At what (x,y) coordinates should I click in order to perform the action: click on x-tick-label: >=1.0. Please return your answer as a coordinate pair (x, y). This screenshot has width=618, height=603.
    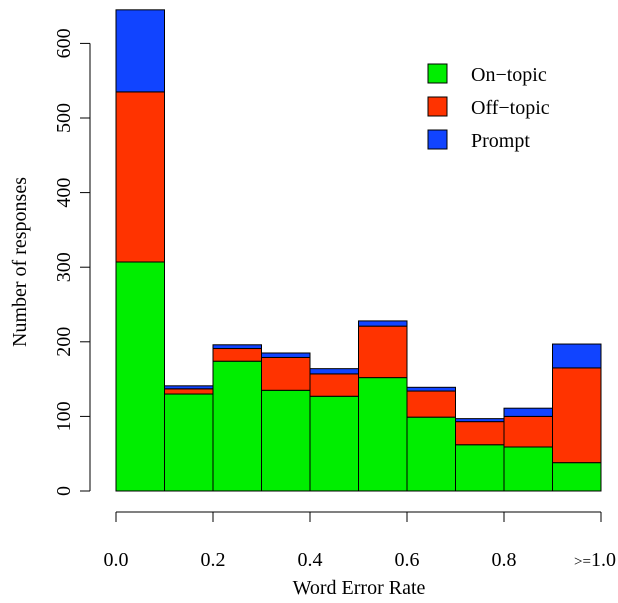
    Looking at the image, I should click on (595, 560).